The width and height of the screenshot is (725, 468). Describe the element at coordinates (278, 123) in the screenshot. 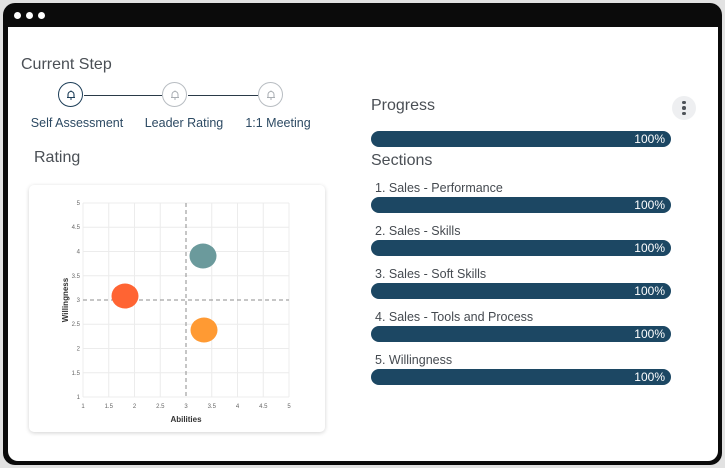

I see `step-label: 1:1 Meeting` at that location.